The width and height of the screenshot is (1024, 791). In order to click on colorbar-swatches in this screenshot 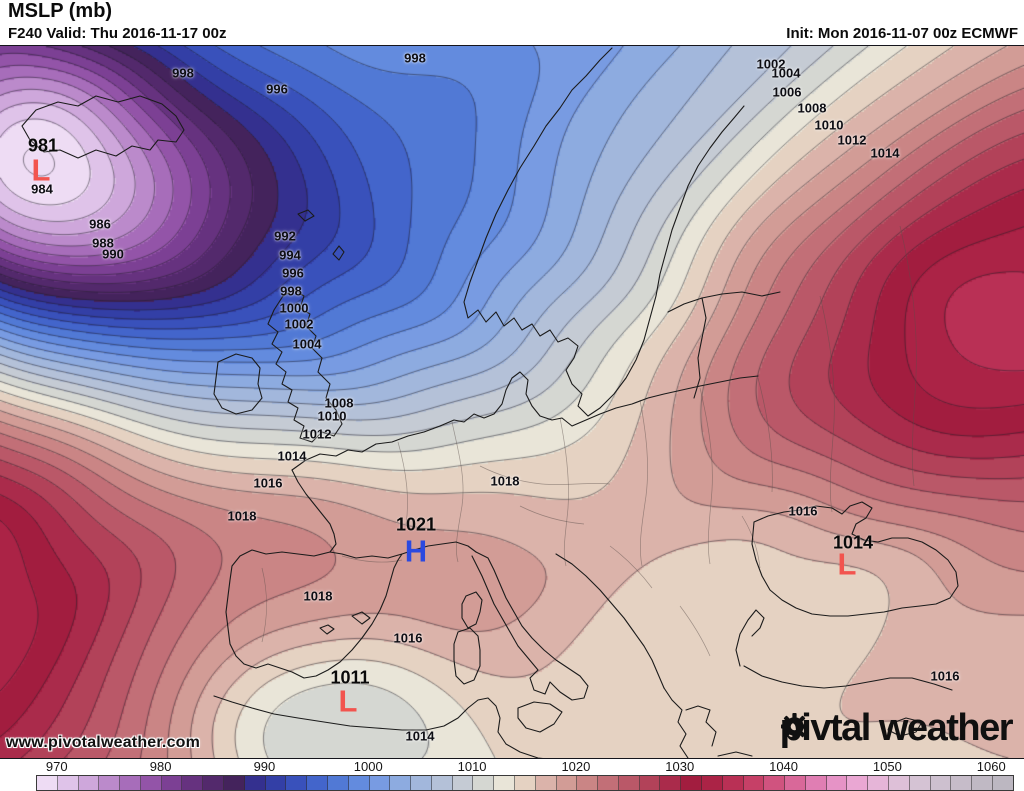, I will do `click(525, 783)`.